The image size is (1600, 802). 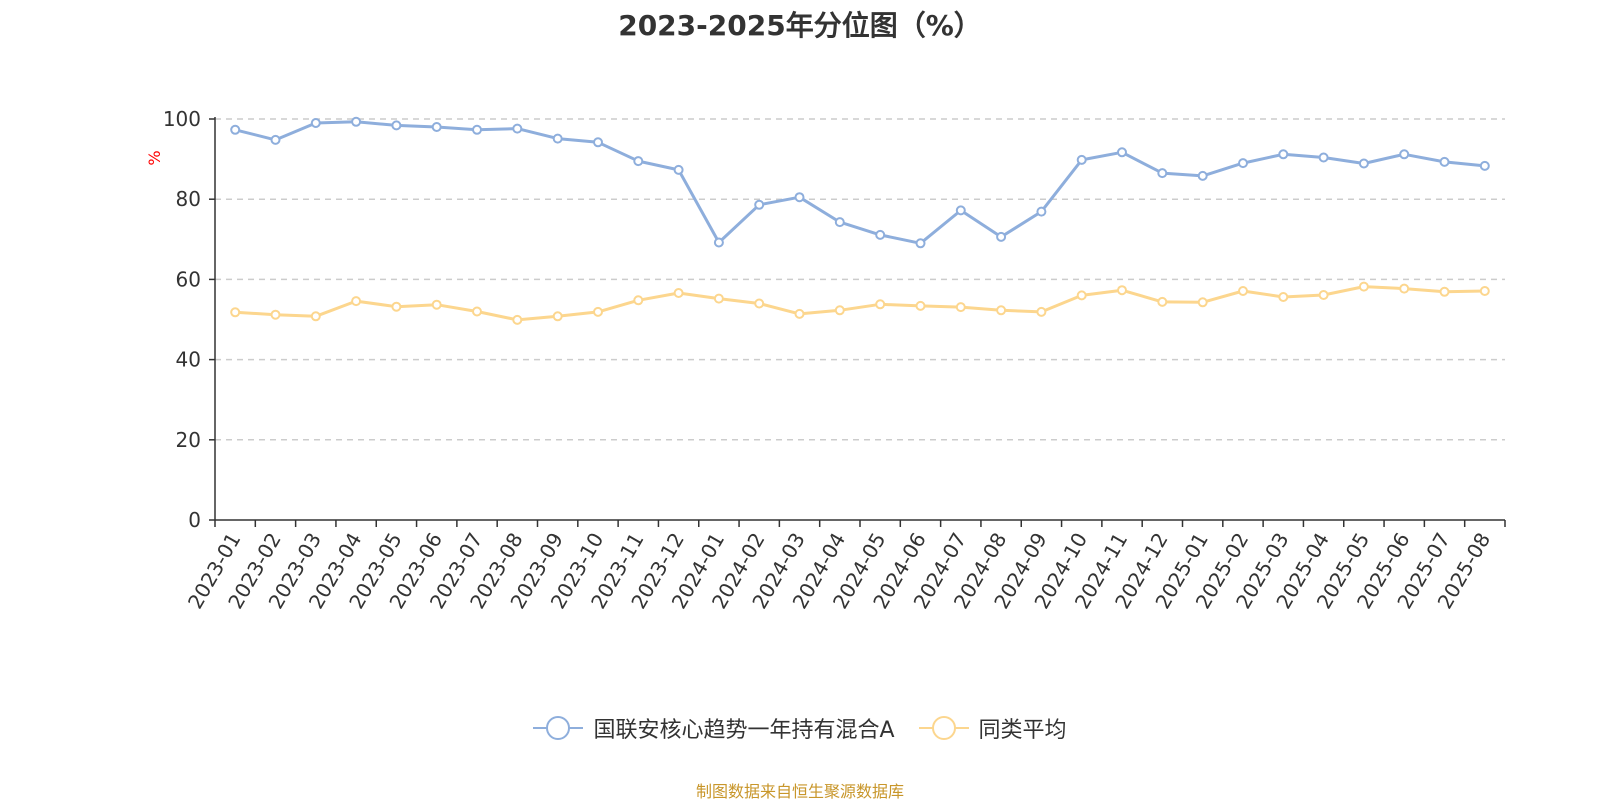 I want to click on legend-item-average: 同类平均, so click(x=992, y=728).